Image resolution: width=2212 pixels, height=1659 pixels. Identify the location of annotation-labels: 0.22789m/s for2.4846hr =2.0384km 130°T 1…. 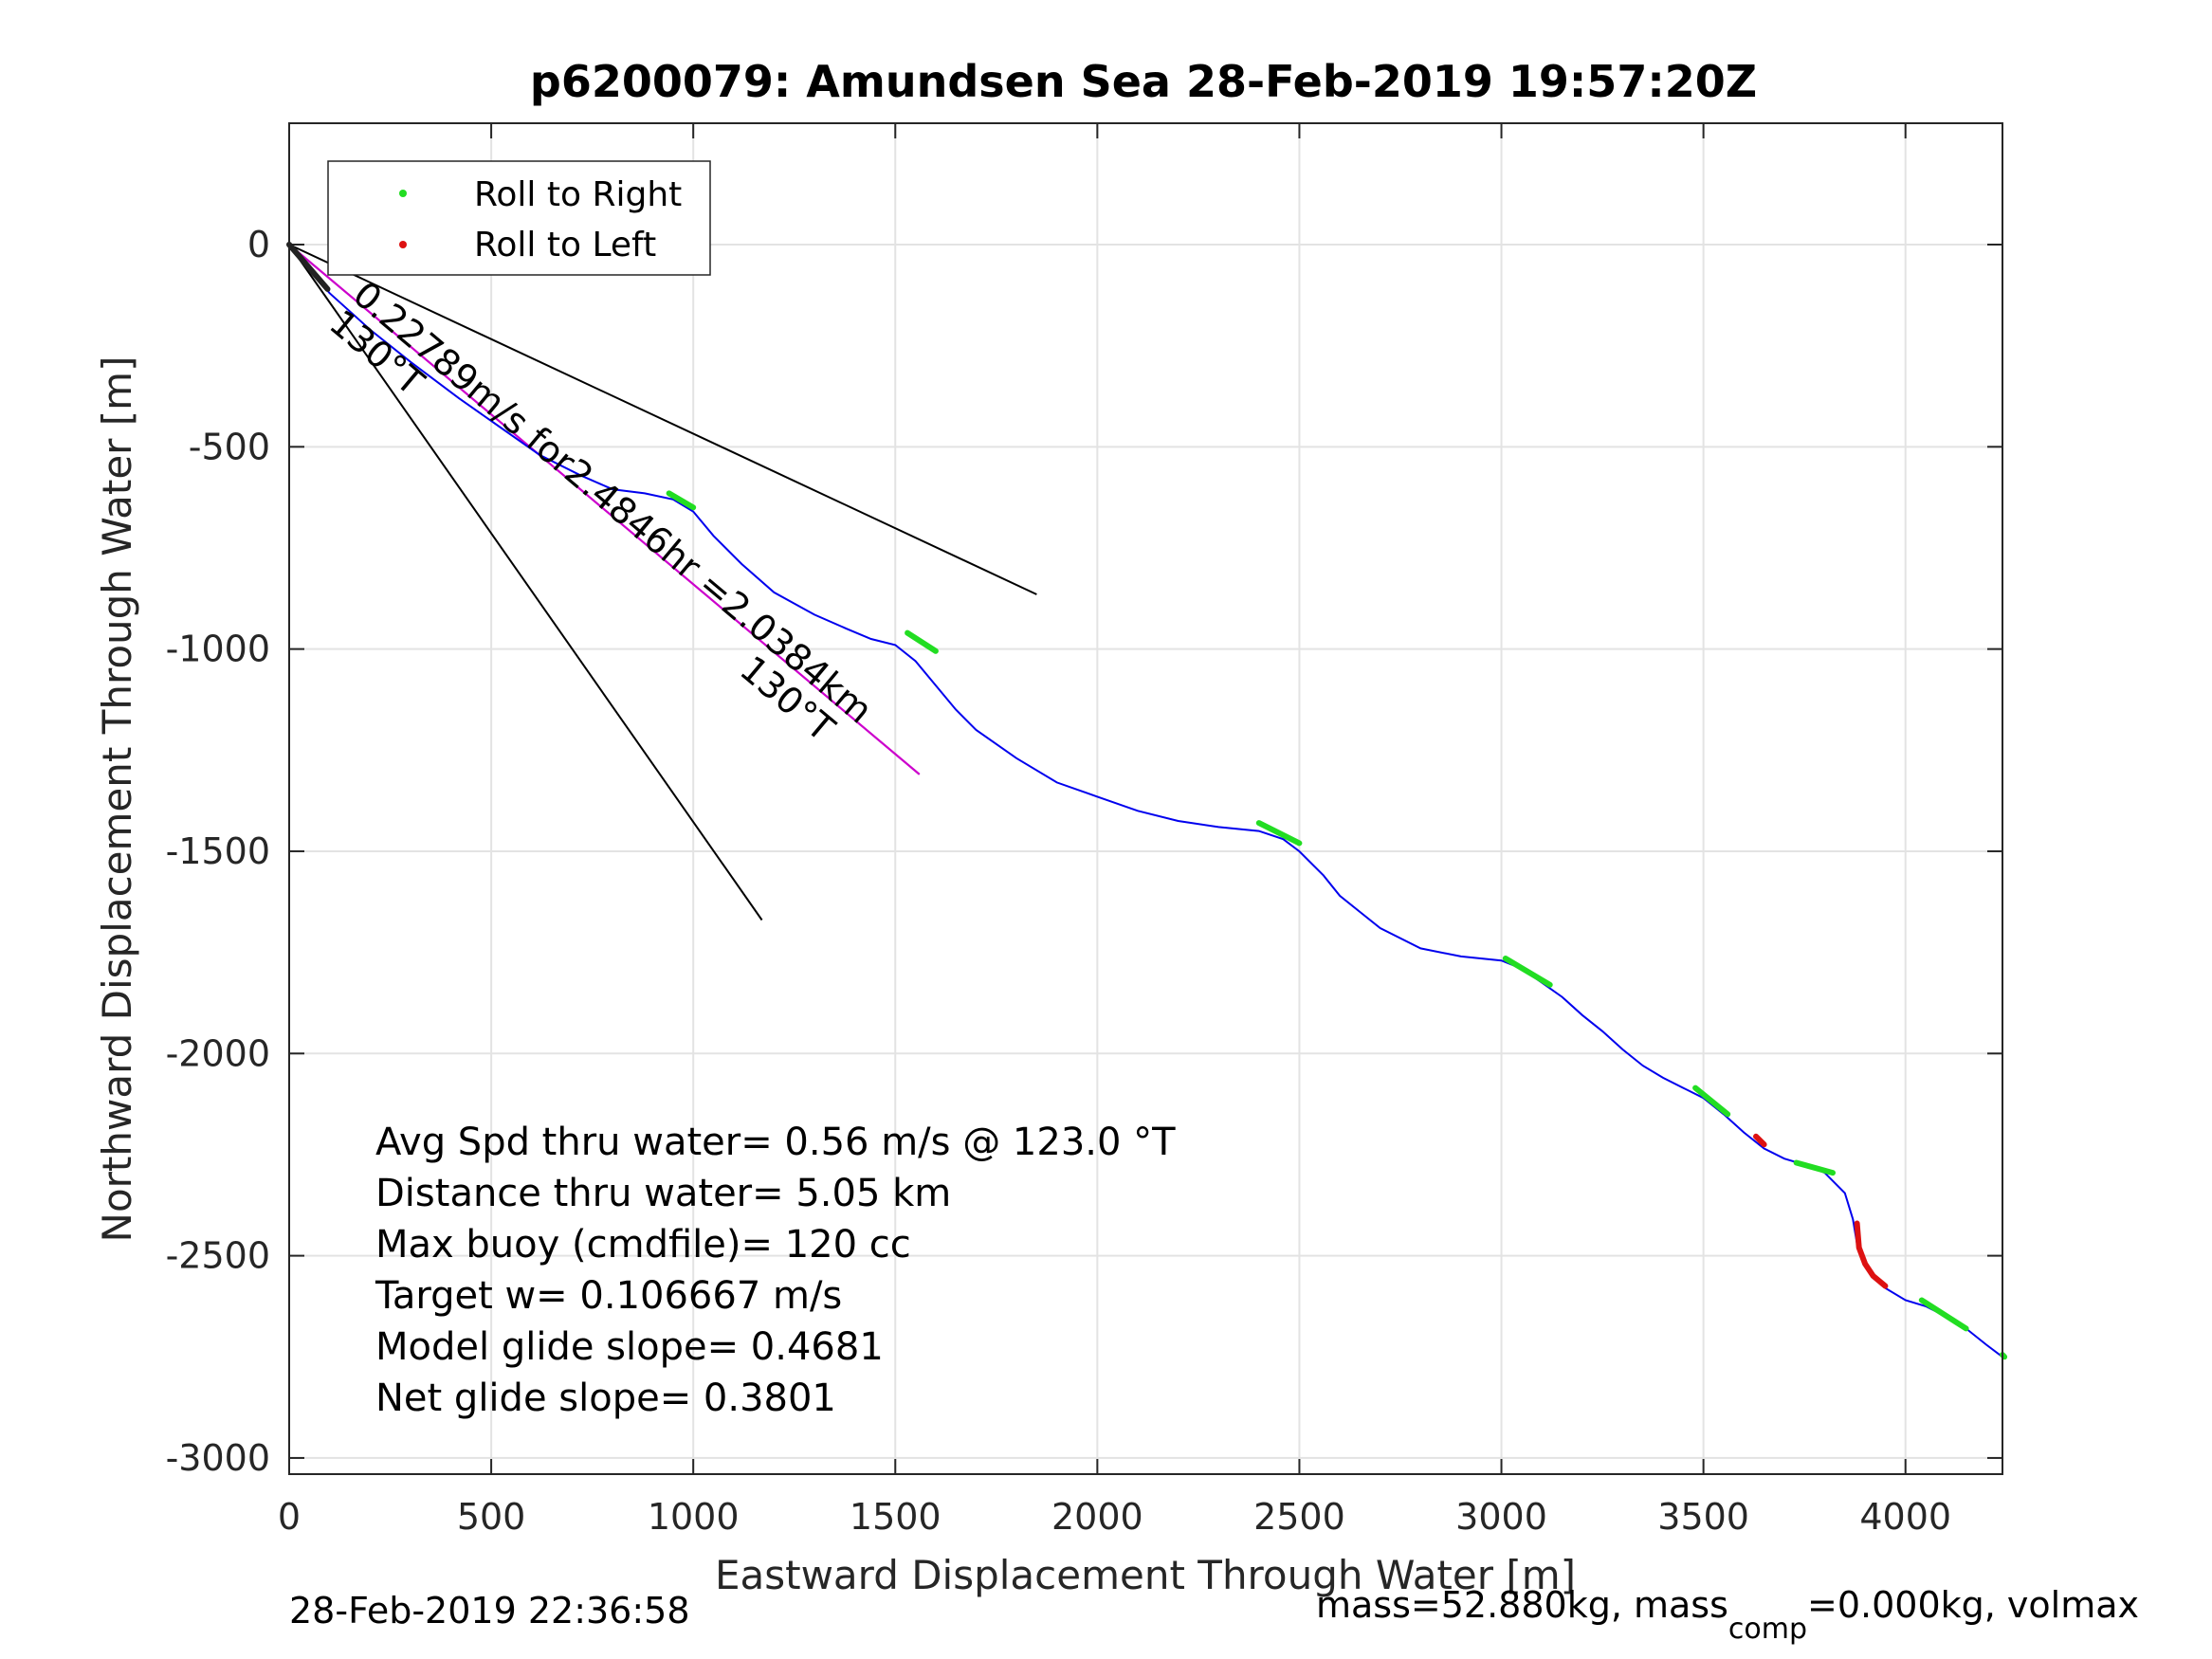
(600, 511).